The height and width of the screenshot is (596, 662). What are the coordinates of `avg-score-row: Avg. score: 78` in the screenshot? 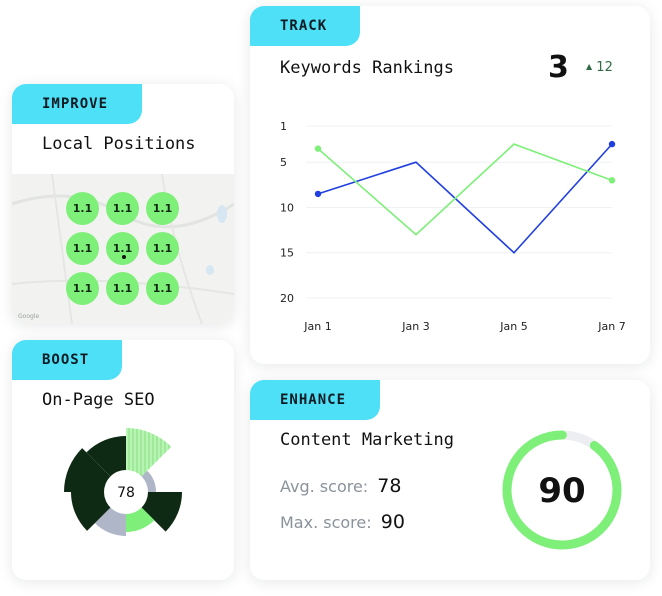 It's located at (340, 486).